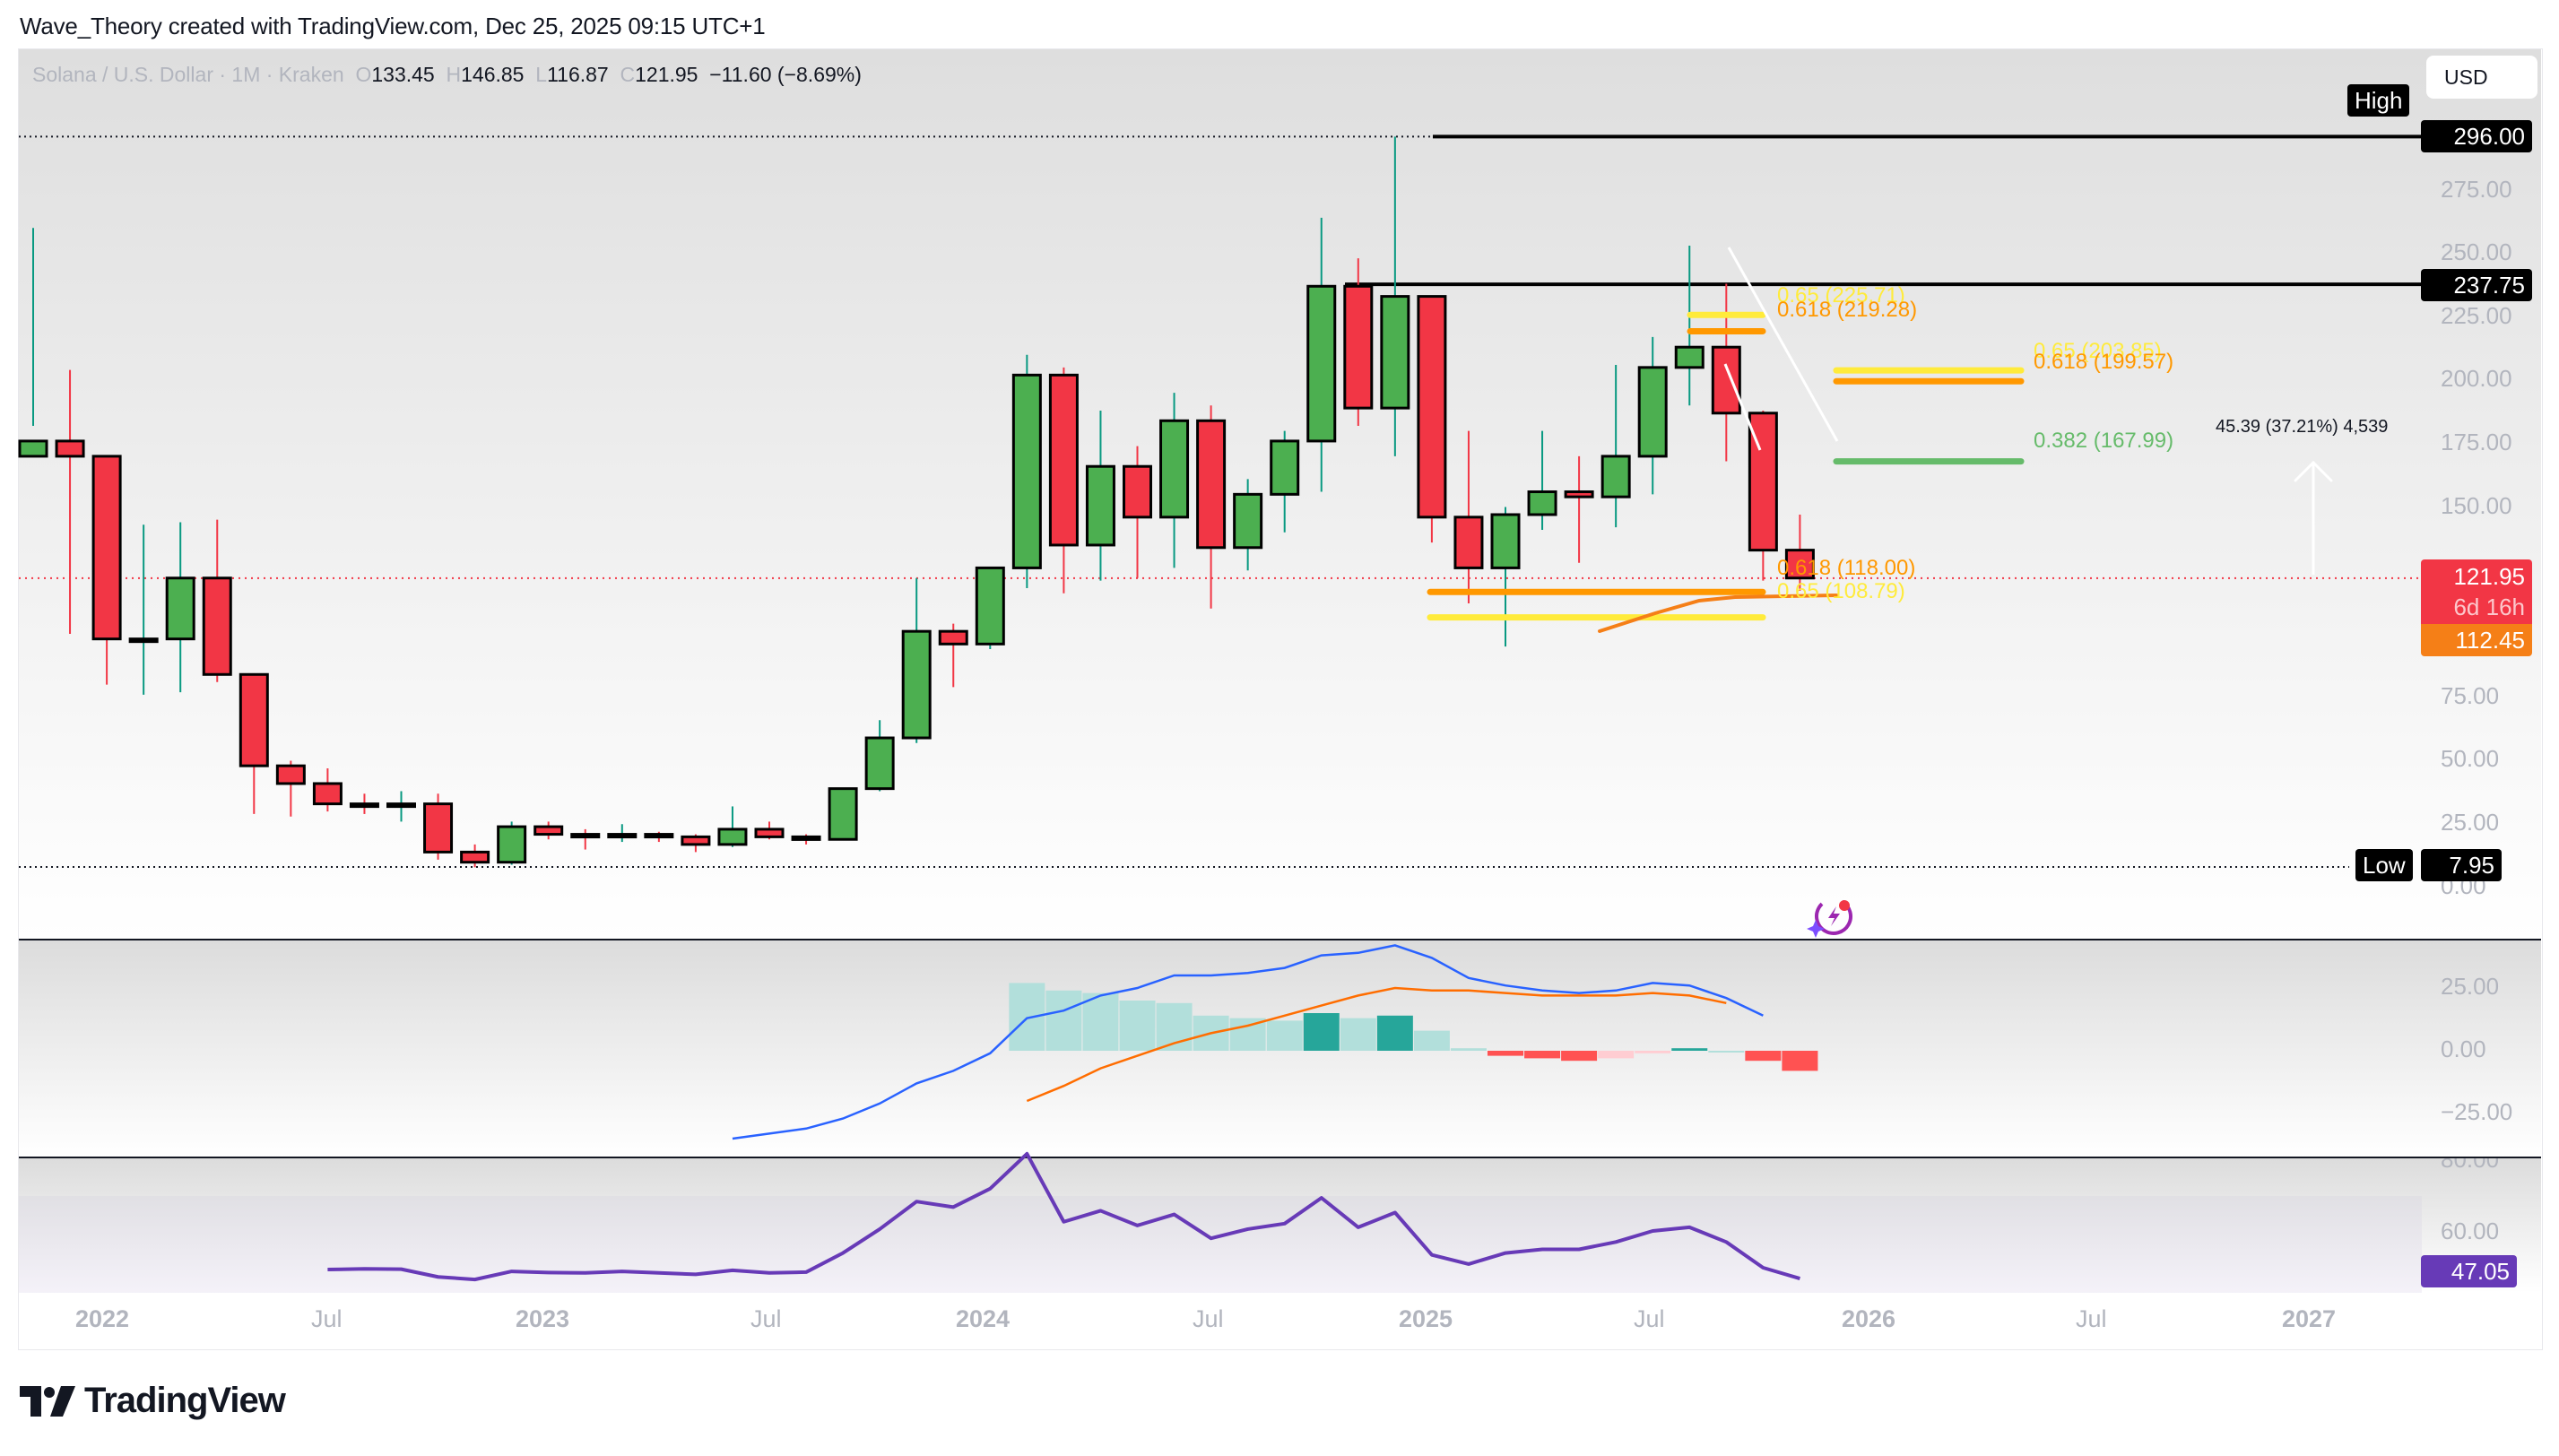 Image resolution: width=2559 pixels, height=1456 pixels. I want to click on time-label: 2026, so click(1869, 1318).